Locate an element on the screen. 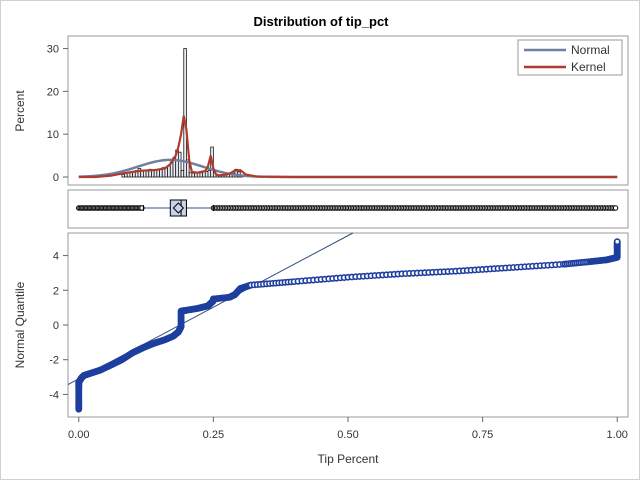 The image size is (640, 484). histogram-y-axis-label: Percent is located at coordinates (20, 111).